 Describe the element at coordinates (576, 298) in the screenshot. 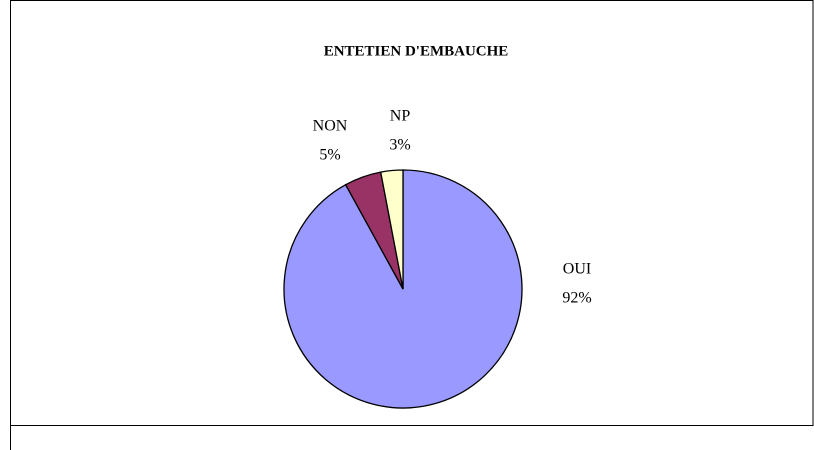

I see `slice-value-label: 92%` at that location.